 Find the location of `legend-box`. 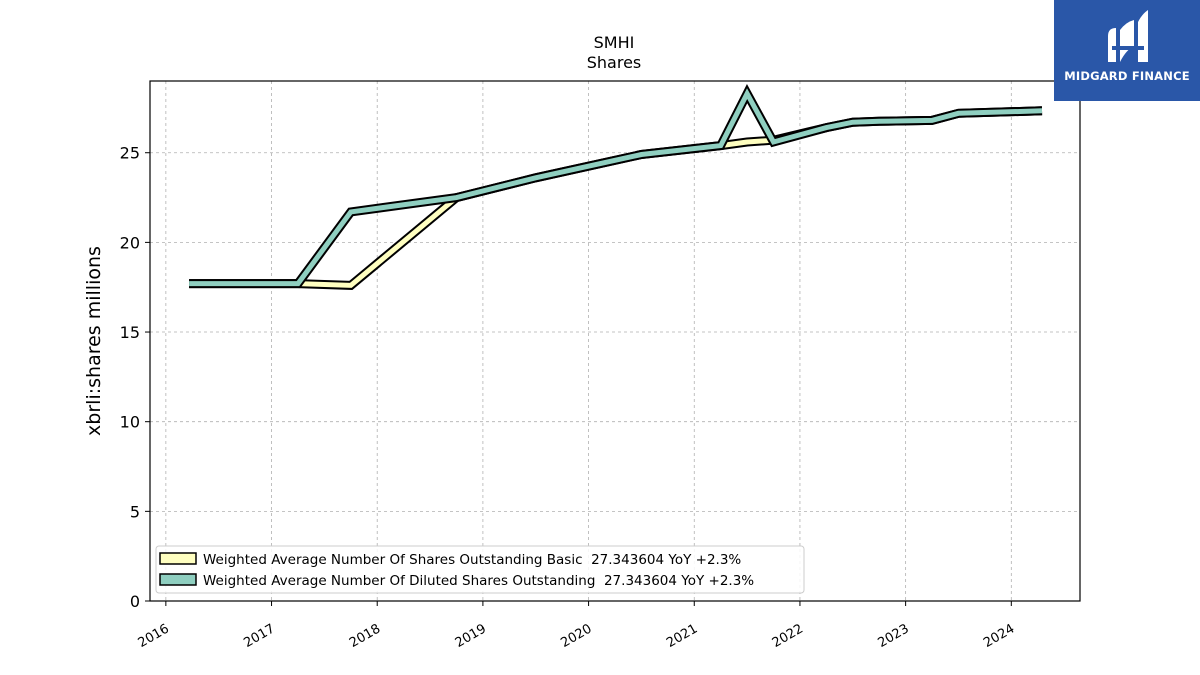

legend-box is located at coordinates (480, 569).